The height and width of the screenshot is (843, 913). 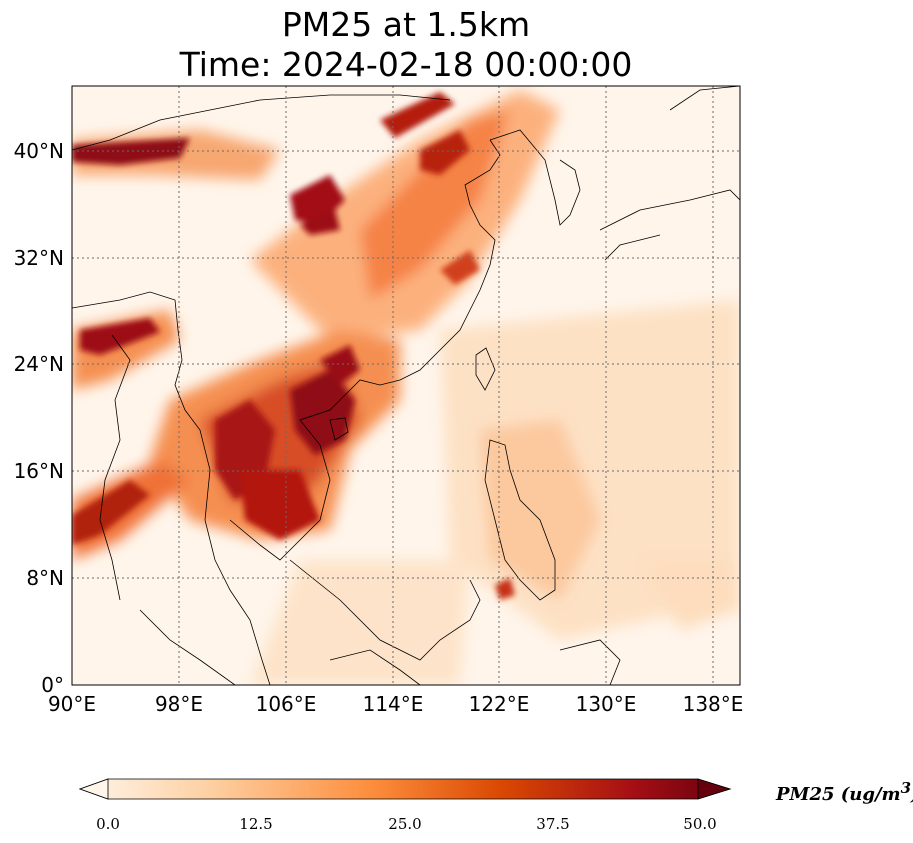 What do you see at coordinates (714, 789) in the screenshot?
I see `colorbar-extend-max` at bounding box center [714, 789].